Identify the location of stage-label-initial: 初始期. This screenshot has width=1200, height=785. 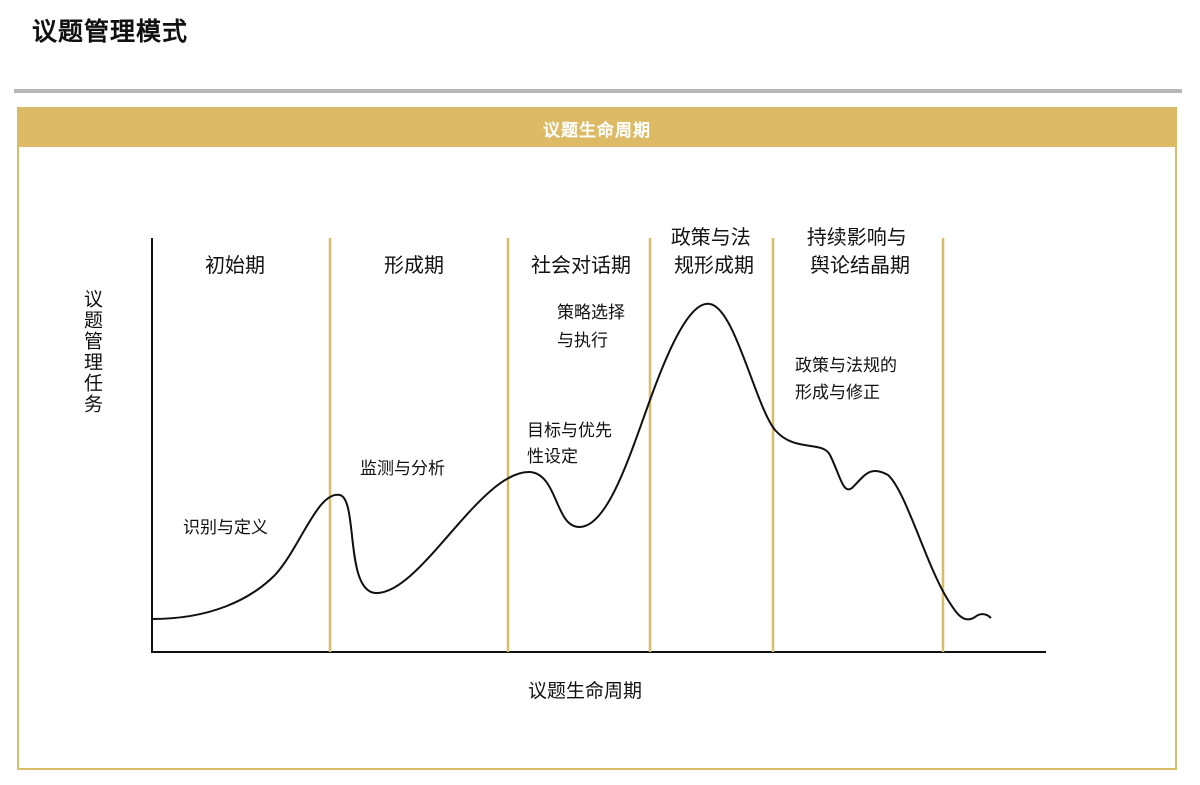
(235, 265).